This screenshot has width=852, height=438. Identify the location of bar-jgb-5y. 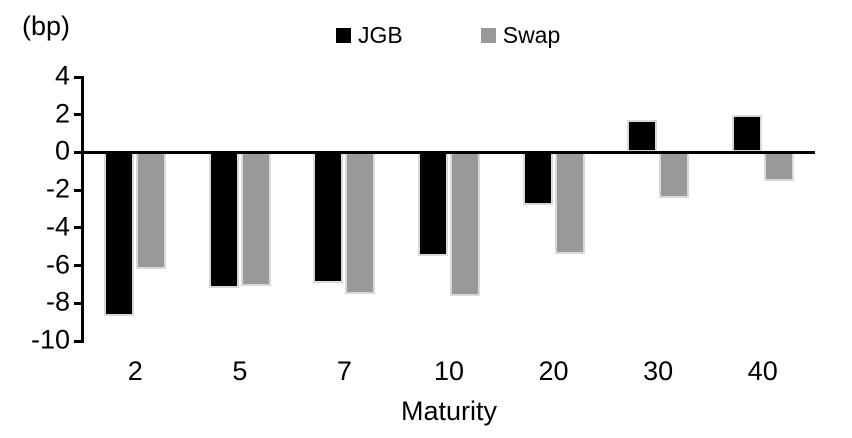
(223, 220).